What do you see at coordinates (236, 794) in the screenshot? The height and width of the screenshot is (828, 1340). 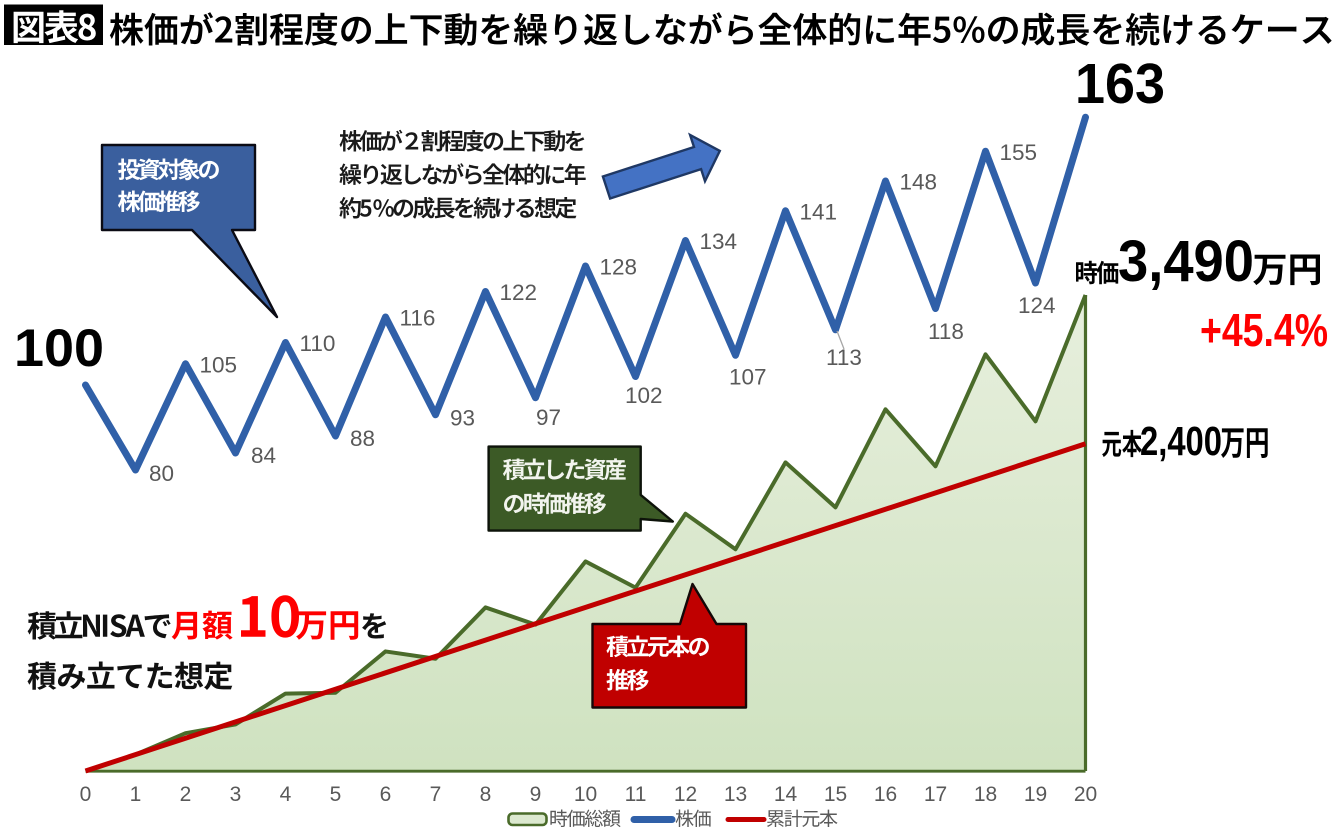 I see `svg-text: 3` at bounding box center [236, 794].